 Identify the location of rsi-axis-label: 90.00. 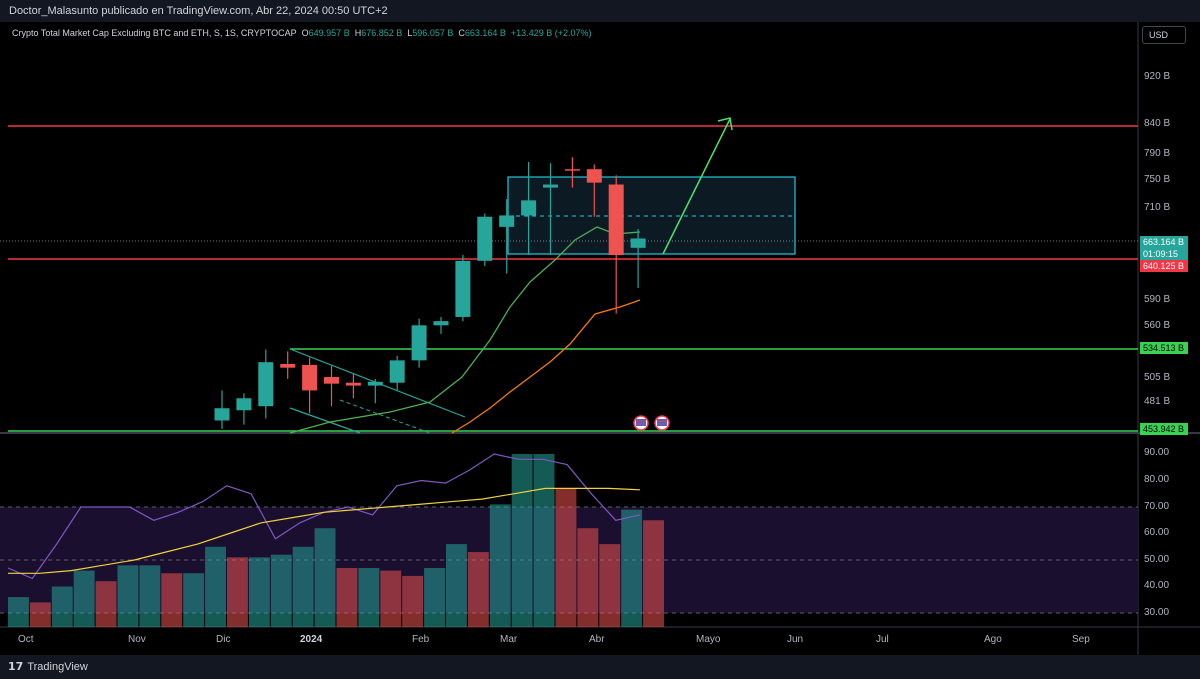
(1157, 452).